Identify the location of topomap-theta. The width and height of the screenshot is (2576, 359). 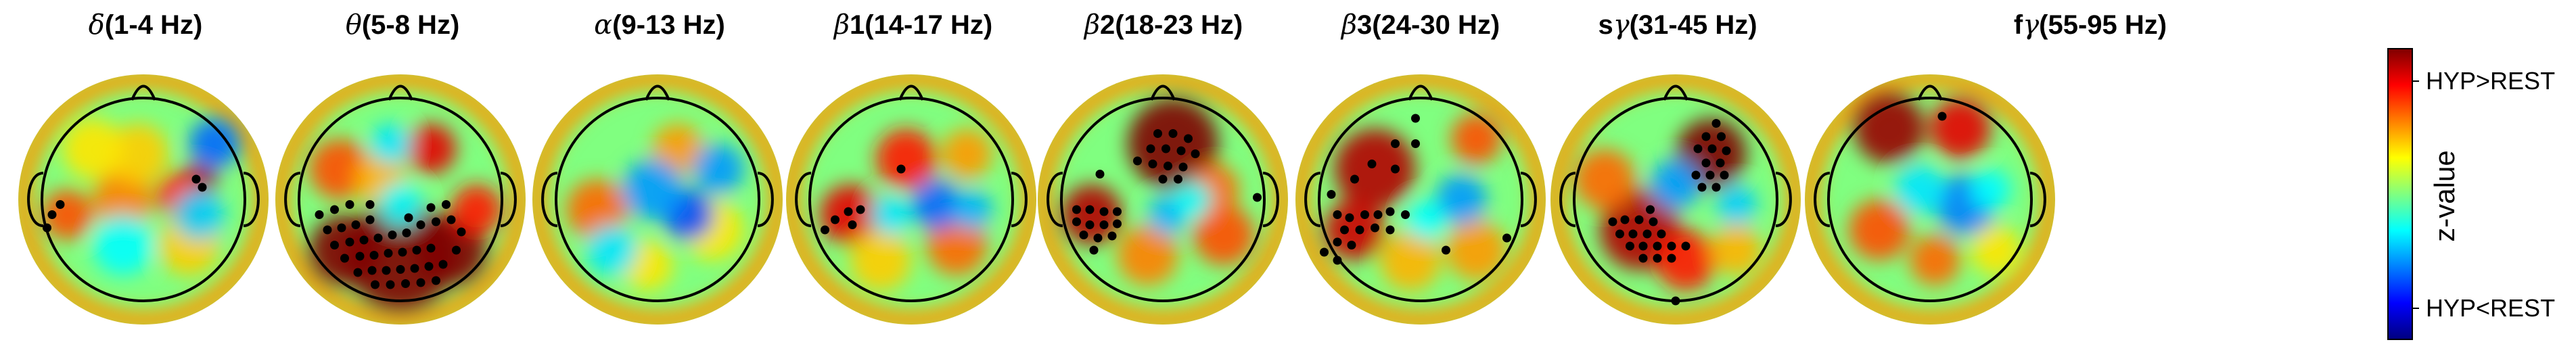
(400, 199).